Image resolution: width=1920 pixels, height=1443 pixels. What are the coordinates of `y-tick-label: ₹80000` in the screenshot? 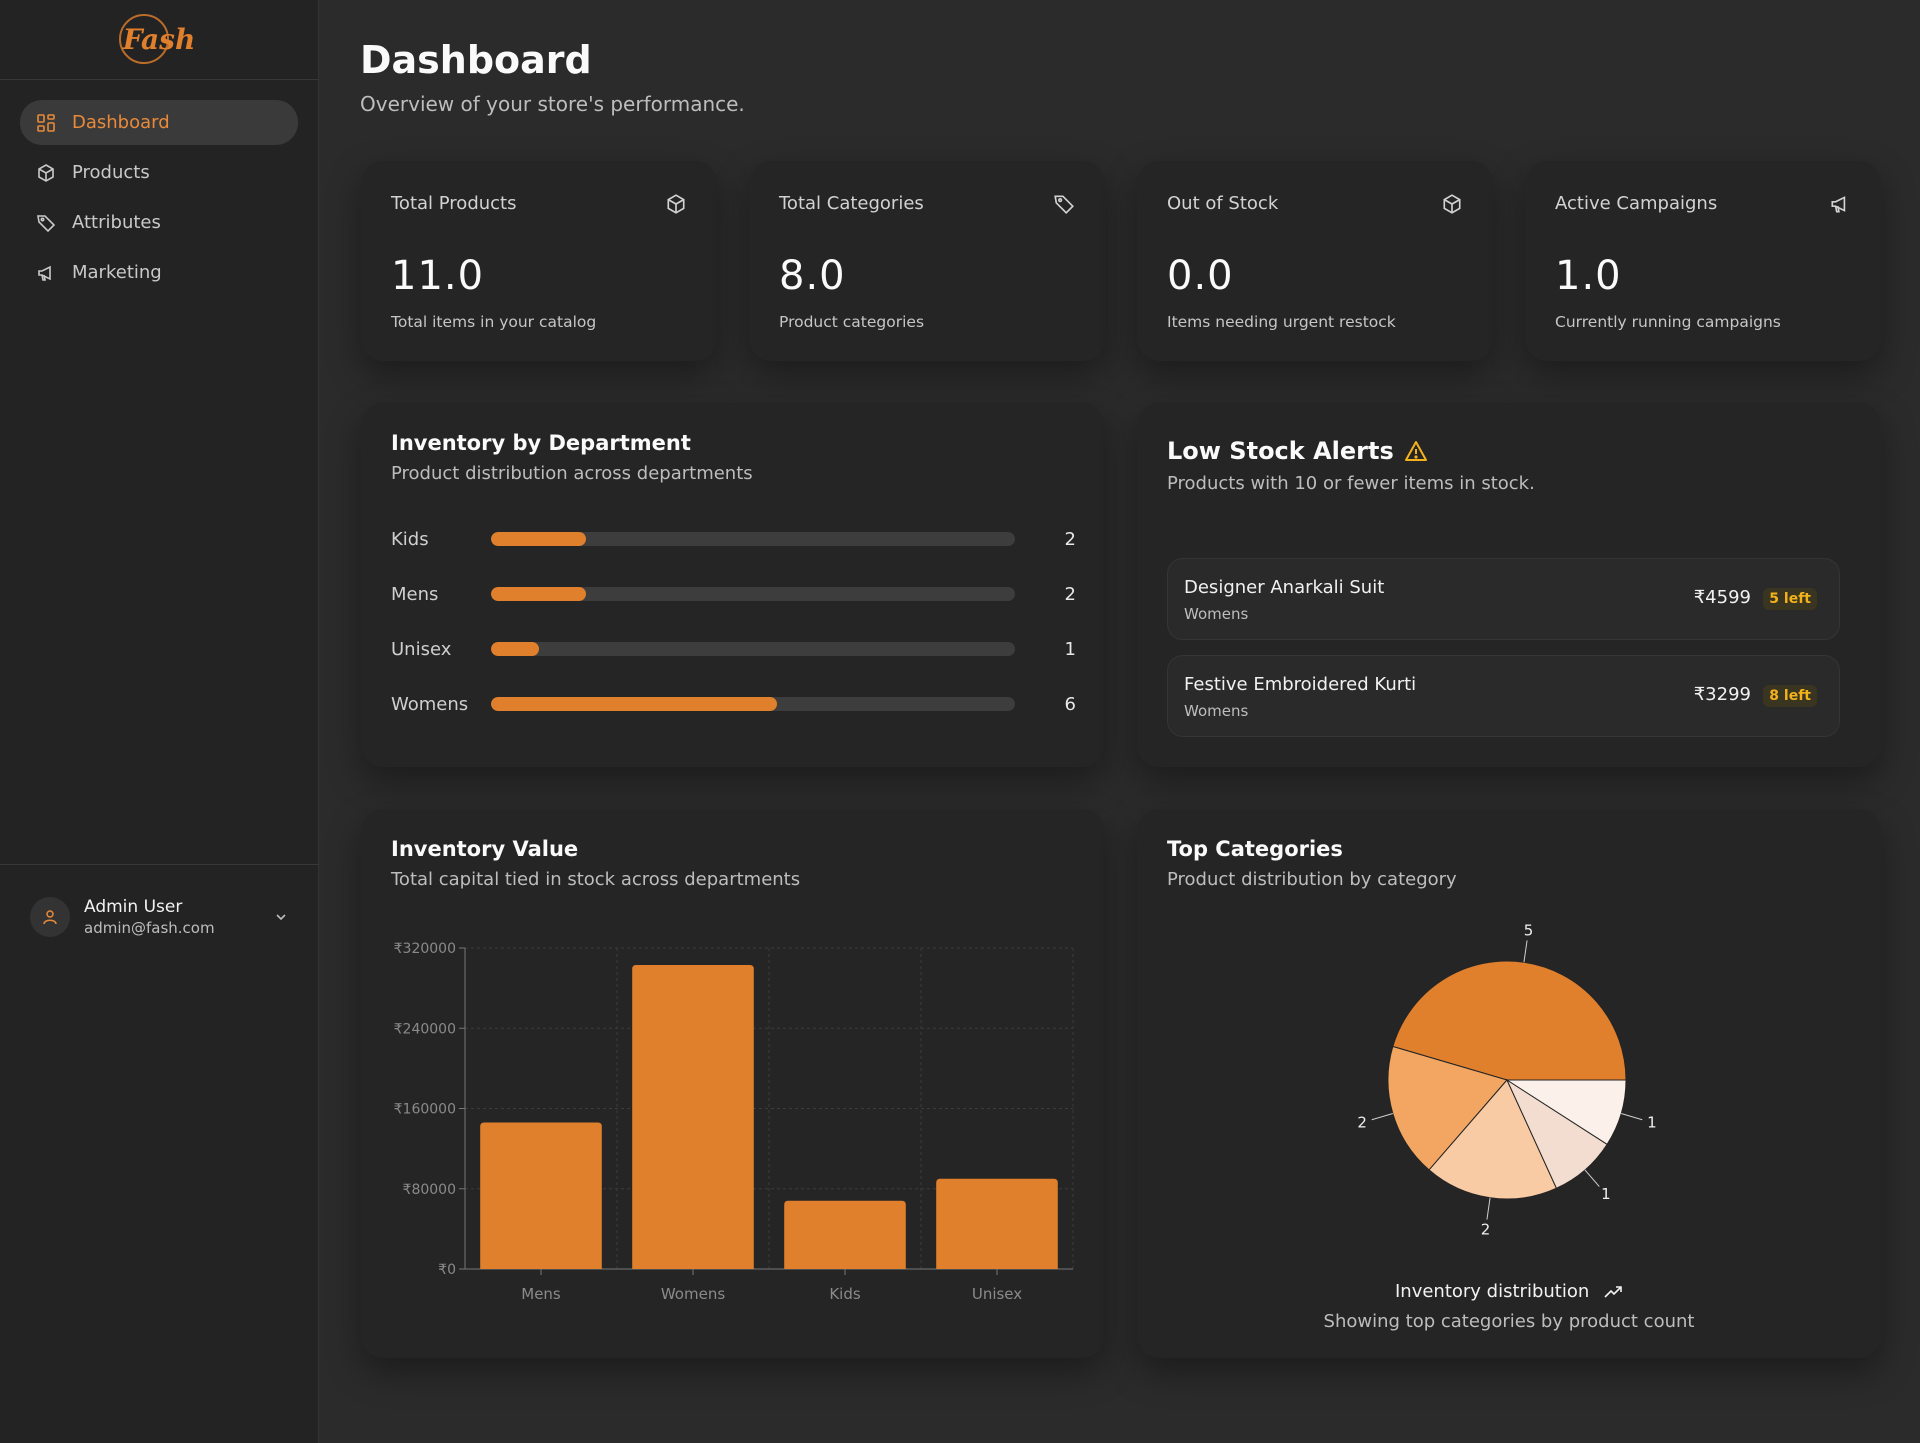 It's located at (429, 1190).